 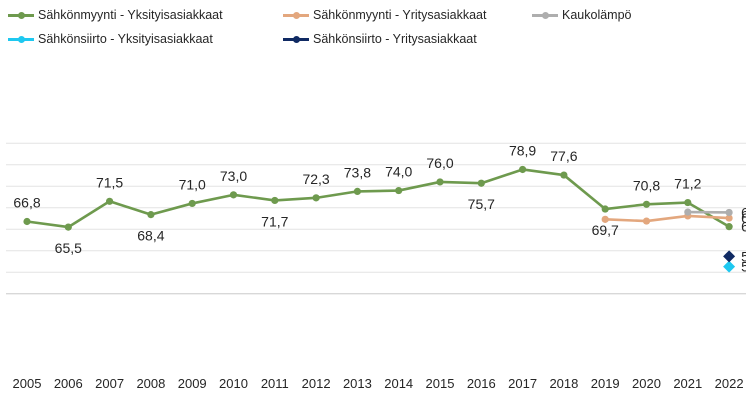 I want to click on x-tick-label: 2022, so click(x=729, y=383).